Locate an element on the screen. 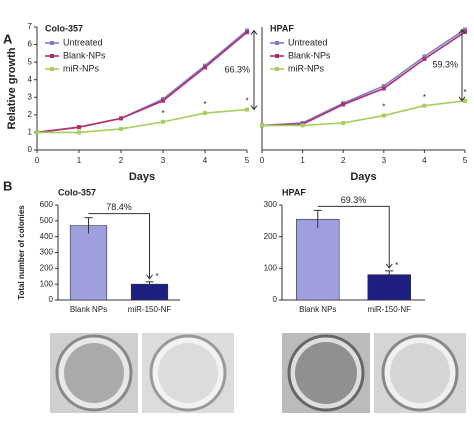 The image size is (474, 421). panel-label: B is located at coordinates (7, 185).